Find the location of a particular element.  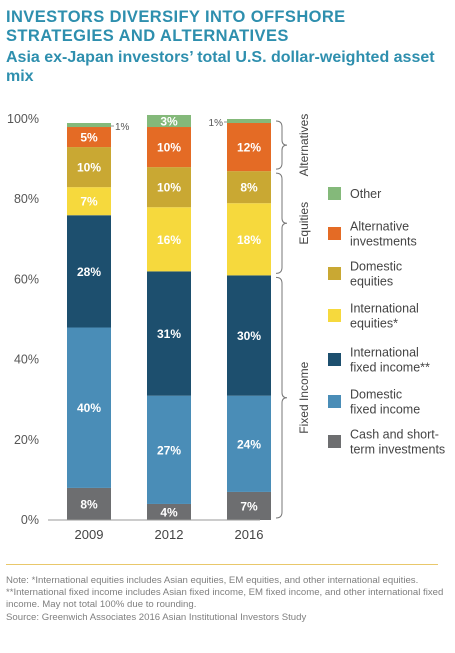

bar-data-label: 24% is located at coordinates (249, 444).